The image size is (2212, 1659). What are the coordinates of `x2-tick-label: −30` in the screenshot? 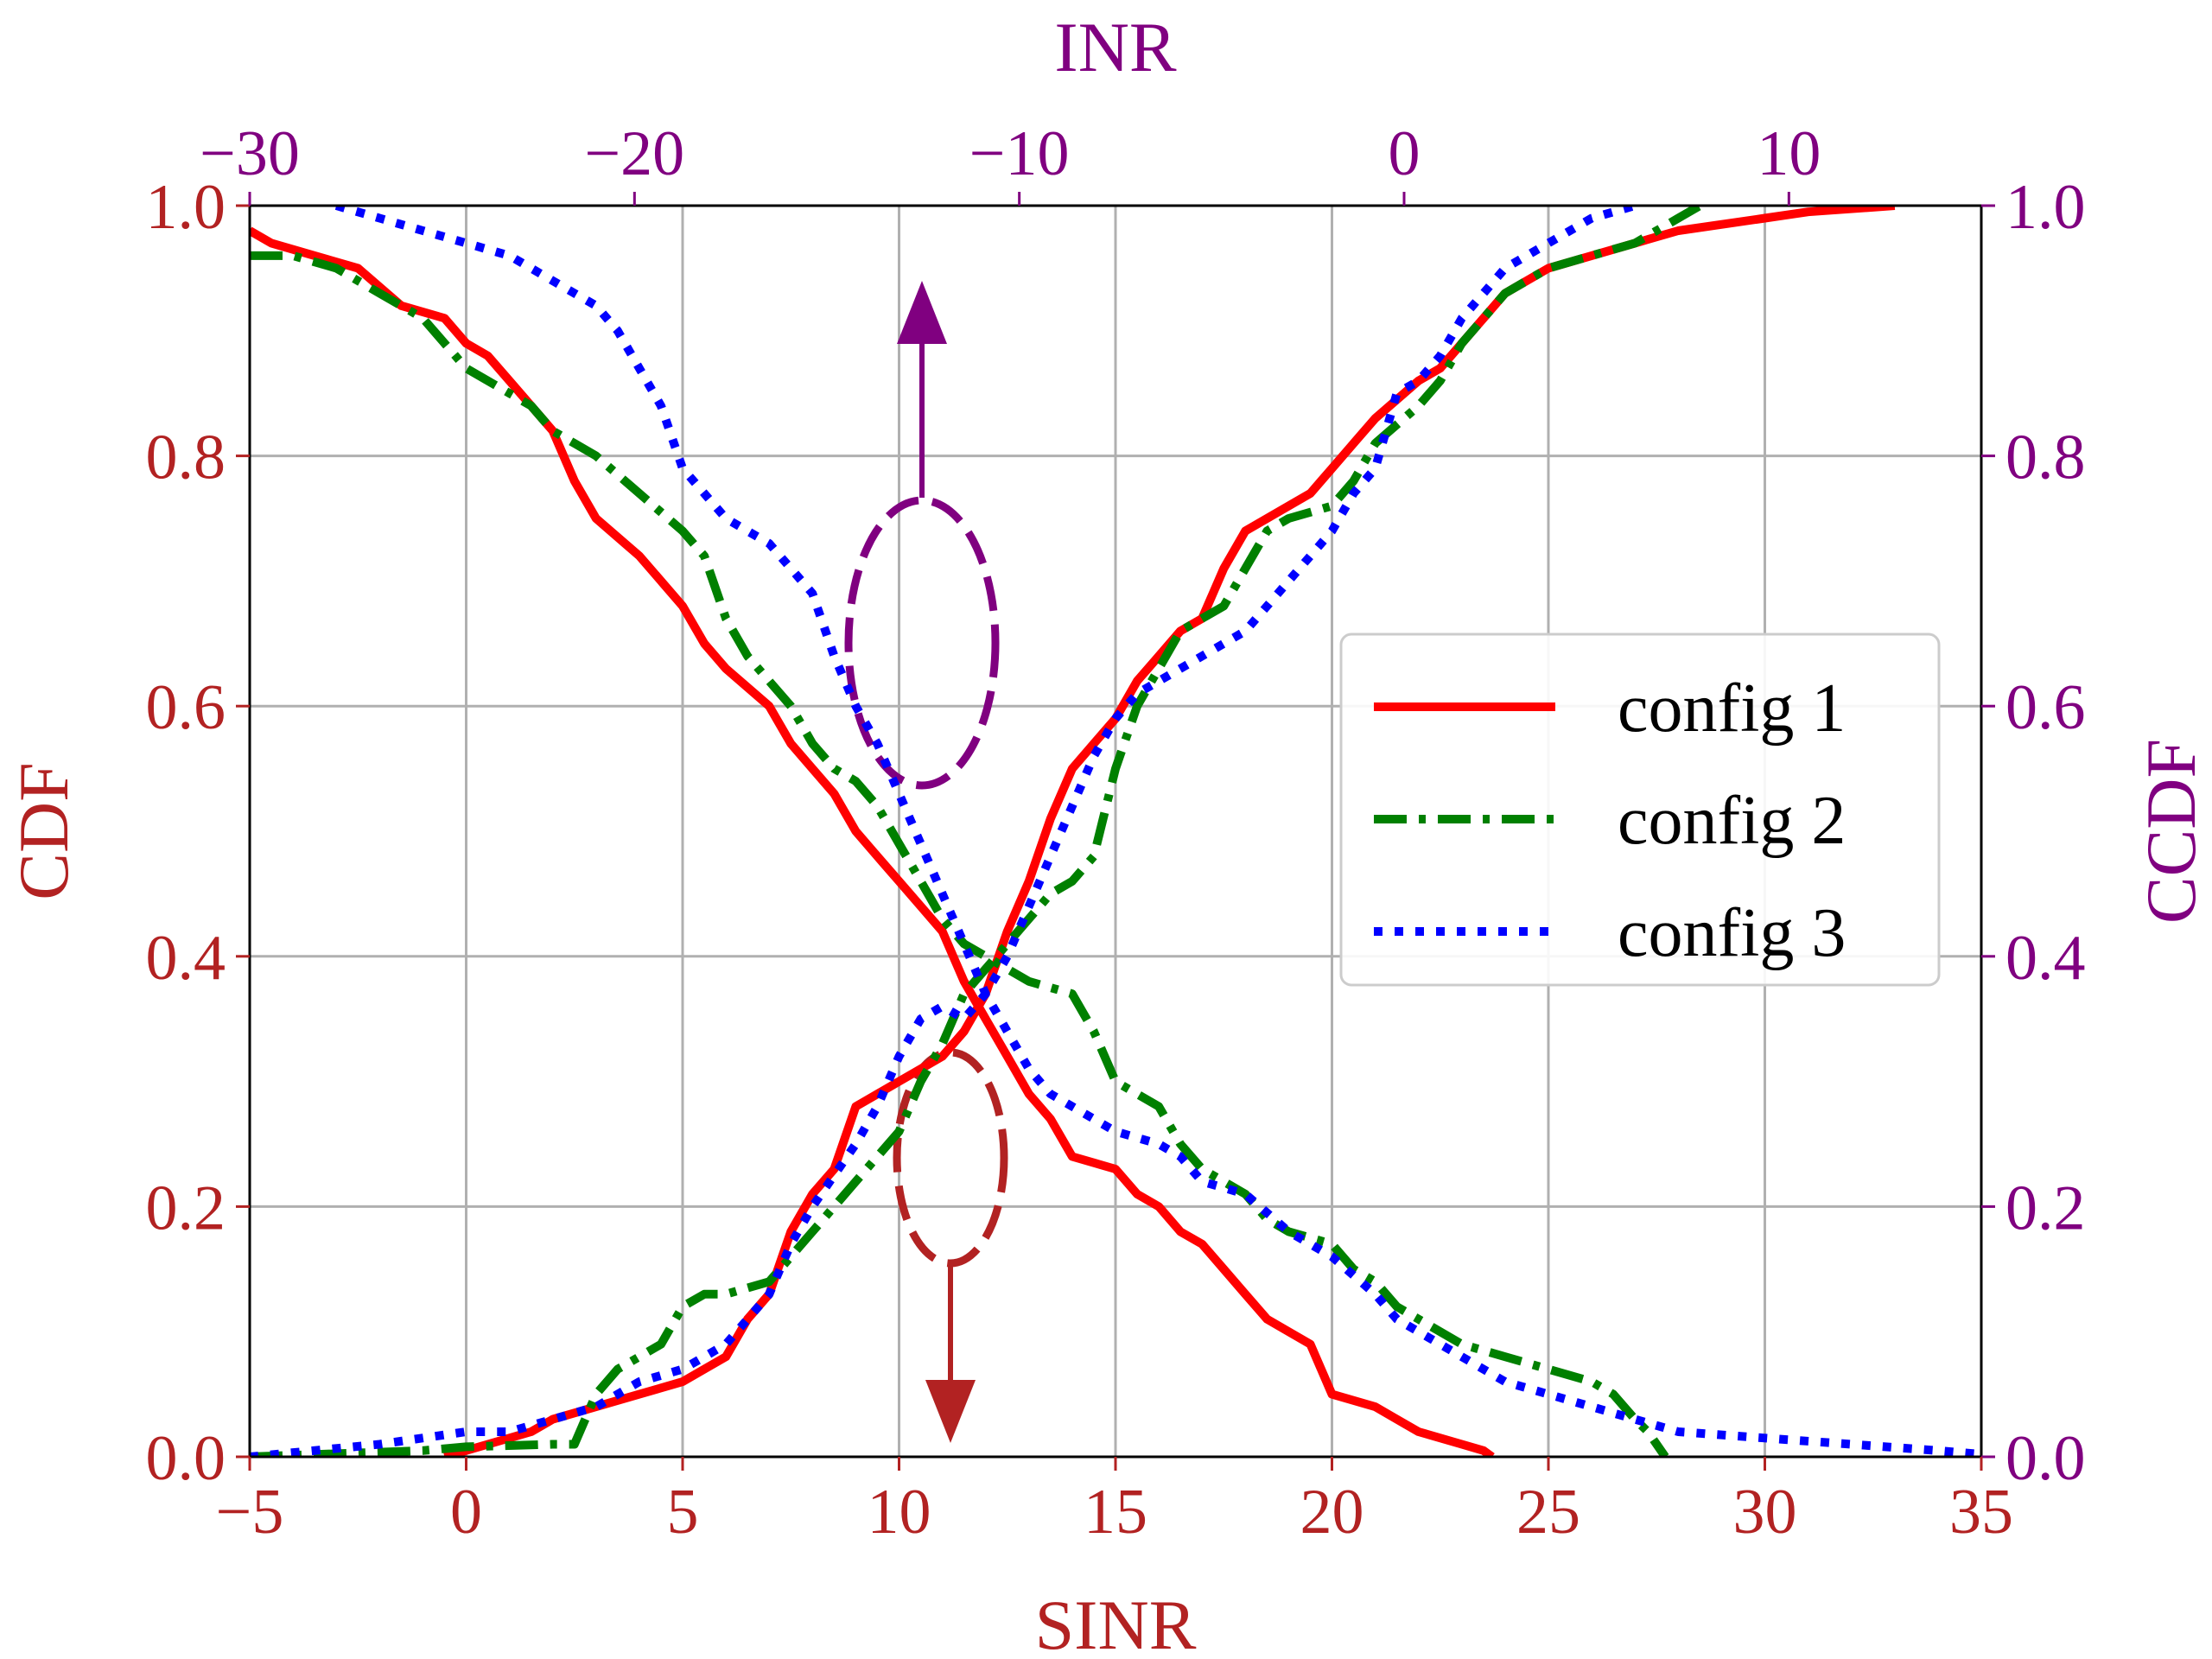 It's located at (250, 153).